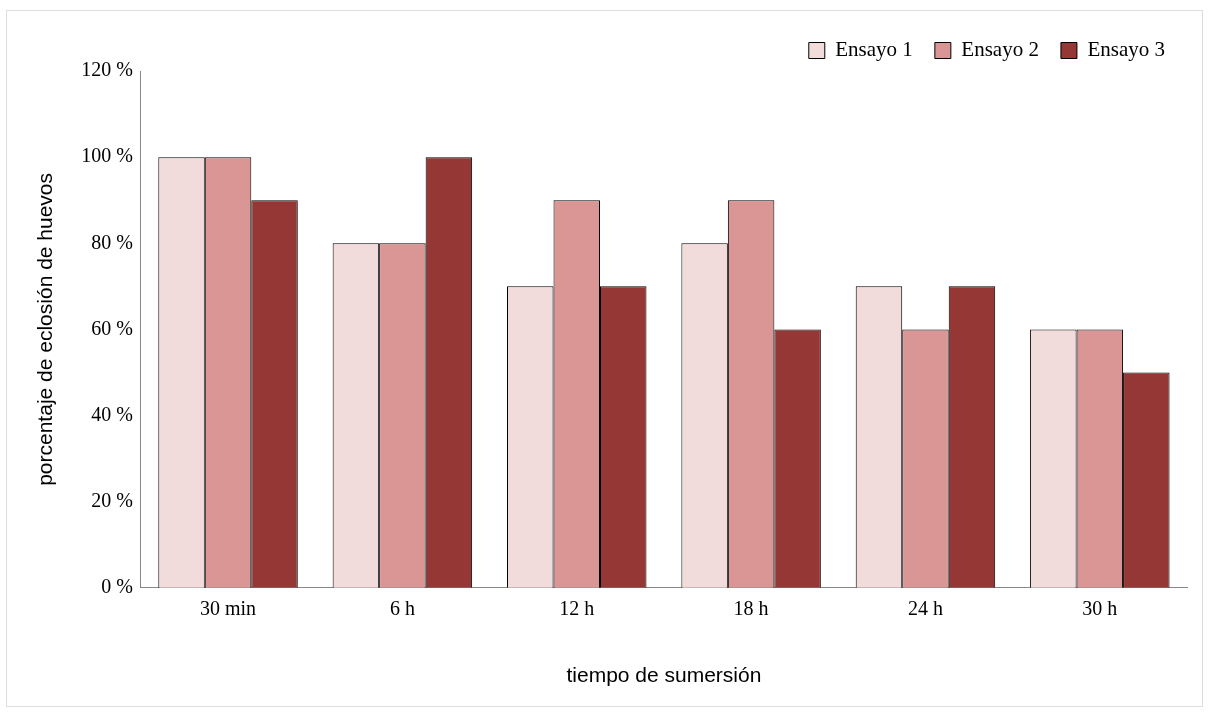 The image size is (1209, 713). What do you see at coordinates (112, 327) in the screenshot?
I see `y-tick-label: 60 %` at bounding box center [112, 327].